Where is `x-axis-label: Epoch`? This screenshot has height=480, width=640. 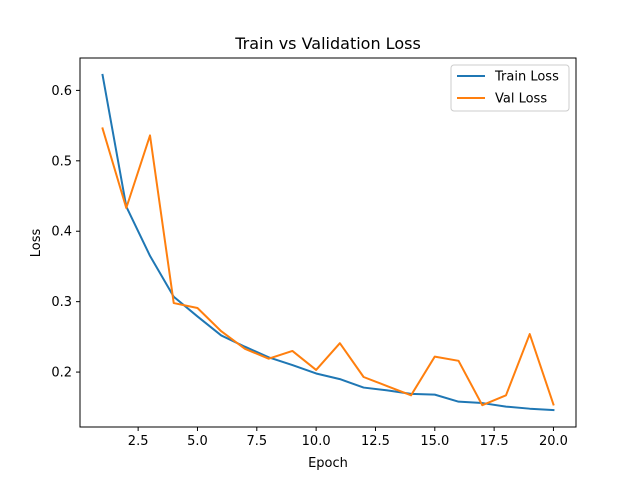
x-axis-label: Epoch is located at coordinates (328, 463).